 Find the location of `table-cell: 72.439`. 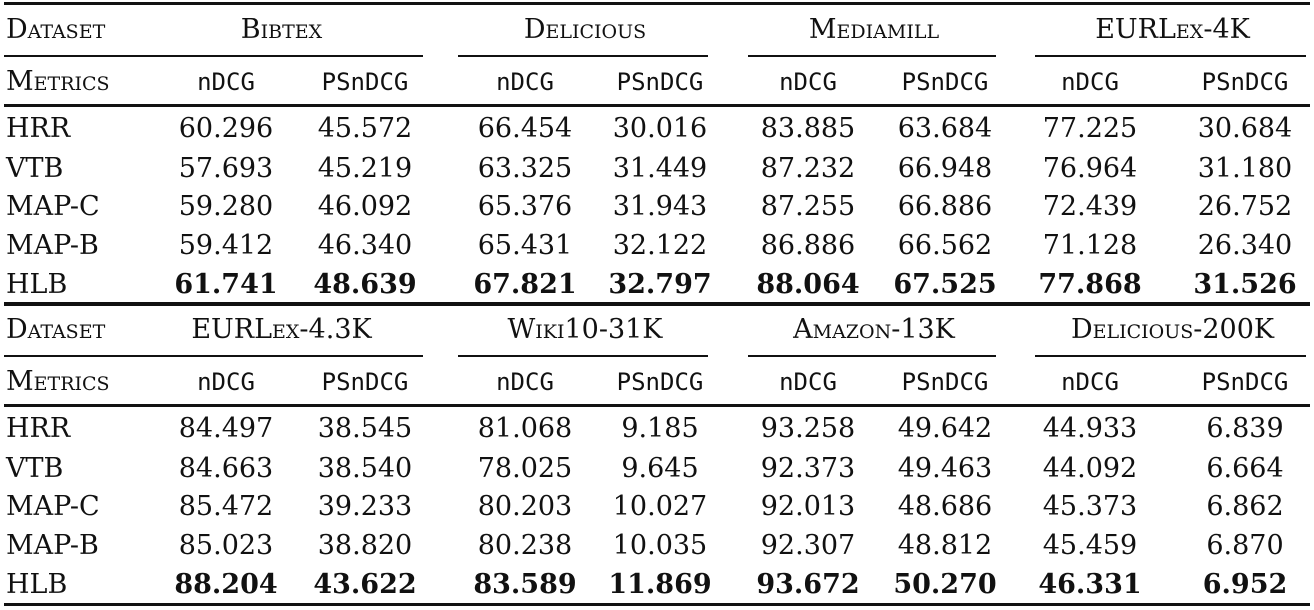

table-cell: 72.439 is located at coordinates (1090, 206).